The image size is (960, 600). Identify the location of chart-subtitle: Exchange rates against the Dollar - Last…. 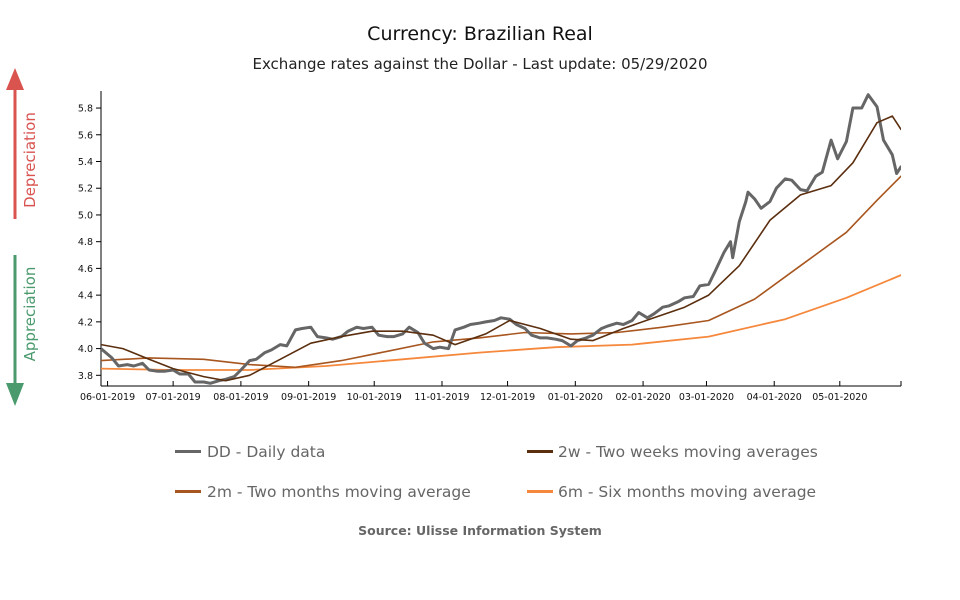
(479, 64).